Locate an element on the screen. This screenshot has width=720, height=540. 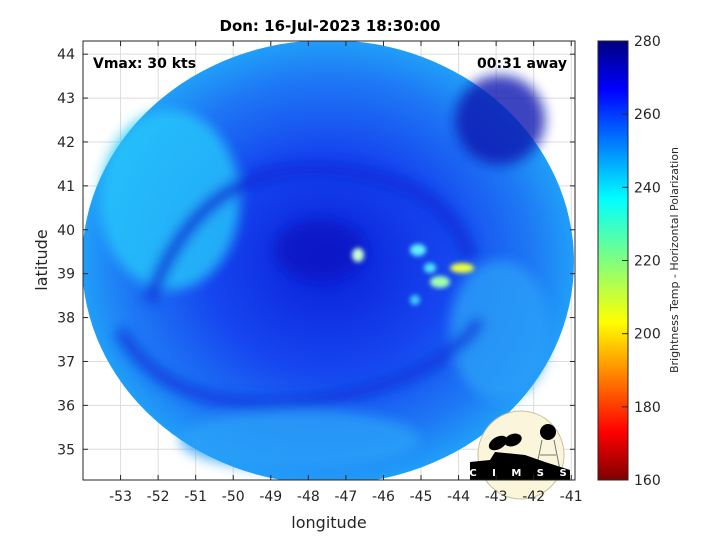
colorbar-tick-label: 260 is located at coordinates (647, 115).